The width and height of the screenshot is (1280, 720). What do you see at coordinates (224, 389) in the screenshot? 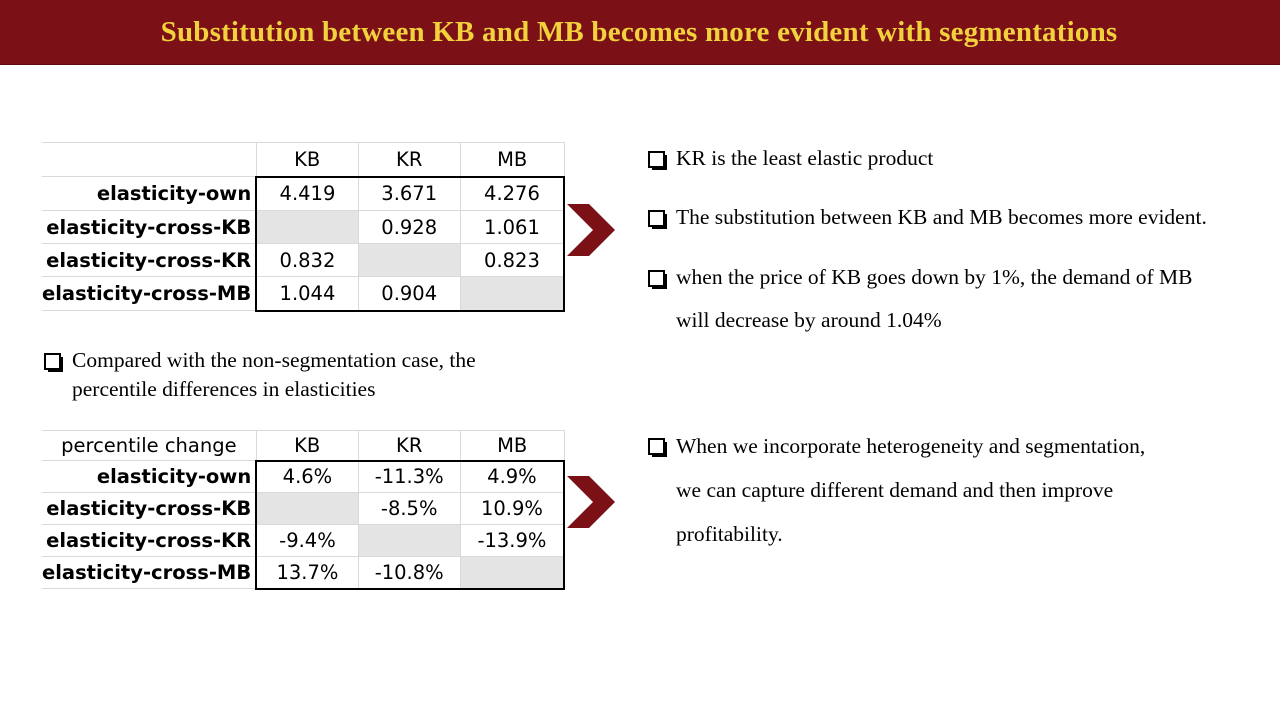
I see `bullet-text: percentile differences in elasticities` at bounding box center [224, 389].